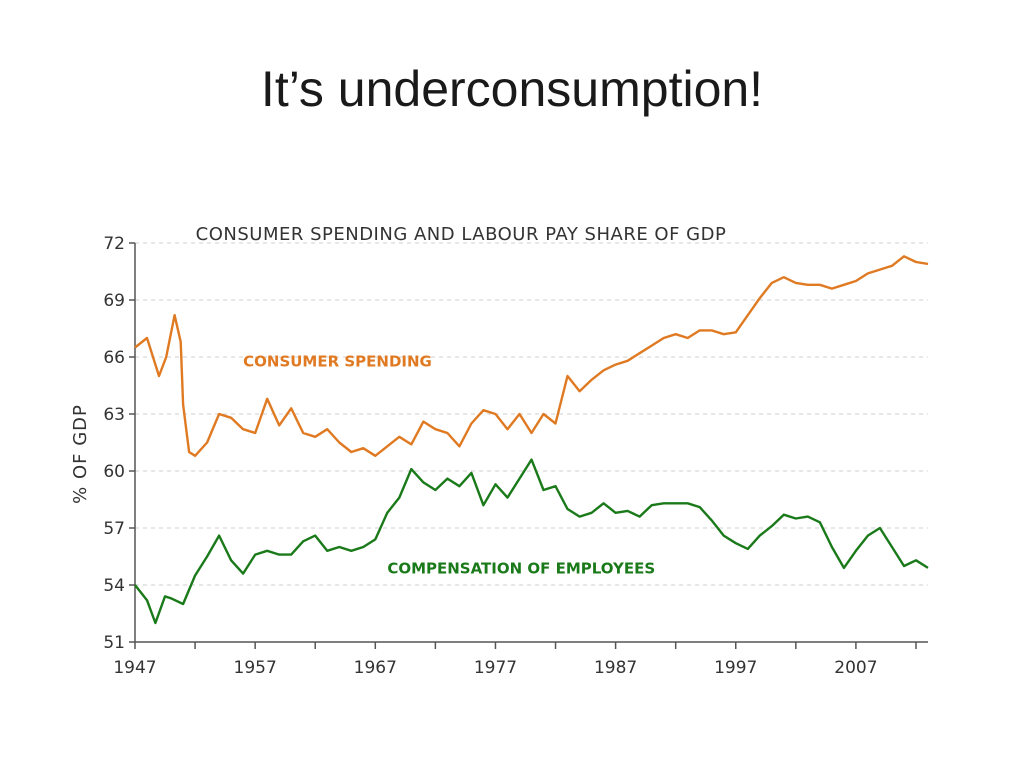 This screenshot has width=1024, height=768. What do you see at coordinates (735, 668) in the screenshot?
I see `x-tick-label: 1997` at bounding box center [735, 668].